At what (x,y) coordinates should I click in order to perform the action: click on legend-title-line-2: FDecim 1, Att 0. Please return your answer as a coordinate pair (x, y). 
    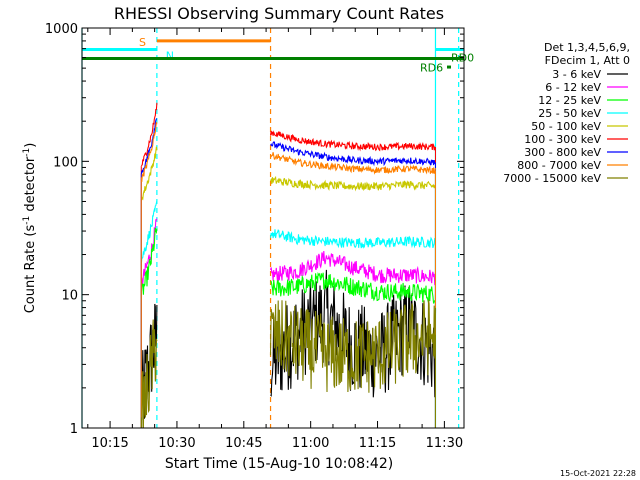
    Looking at the image, I should click on (587, 60).